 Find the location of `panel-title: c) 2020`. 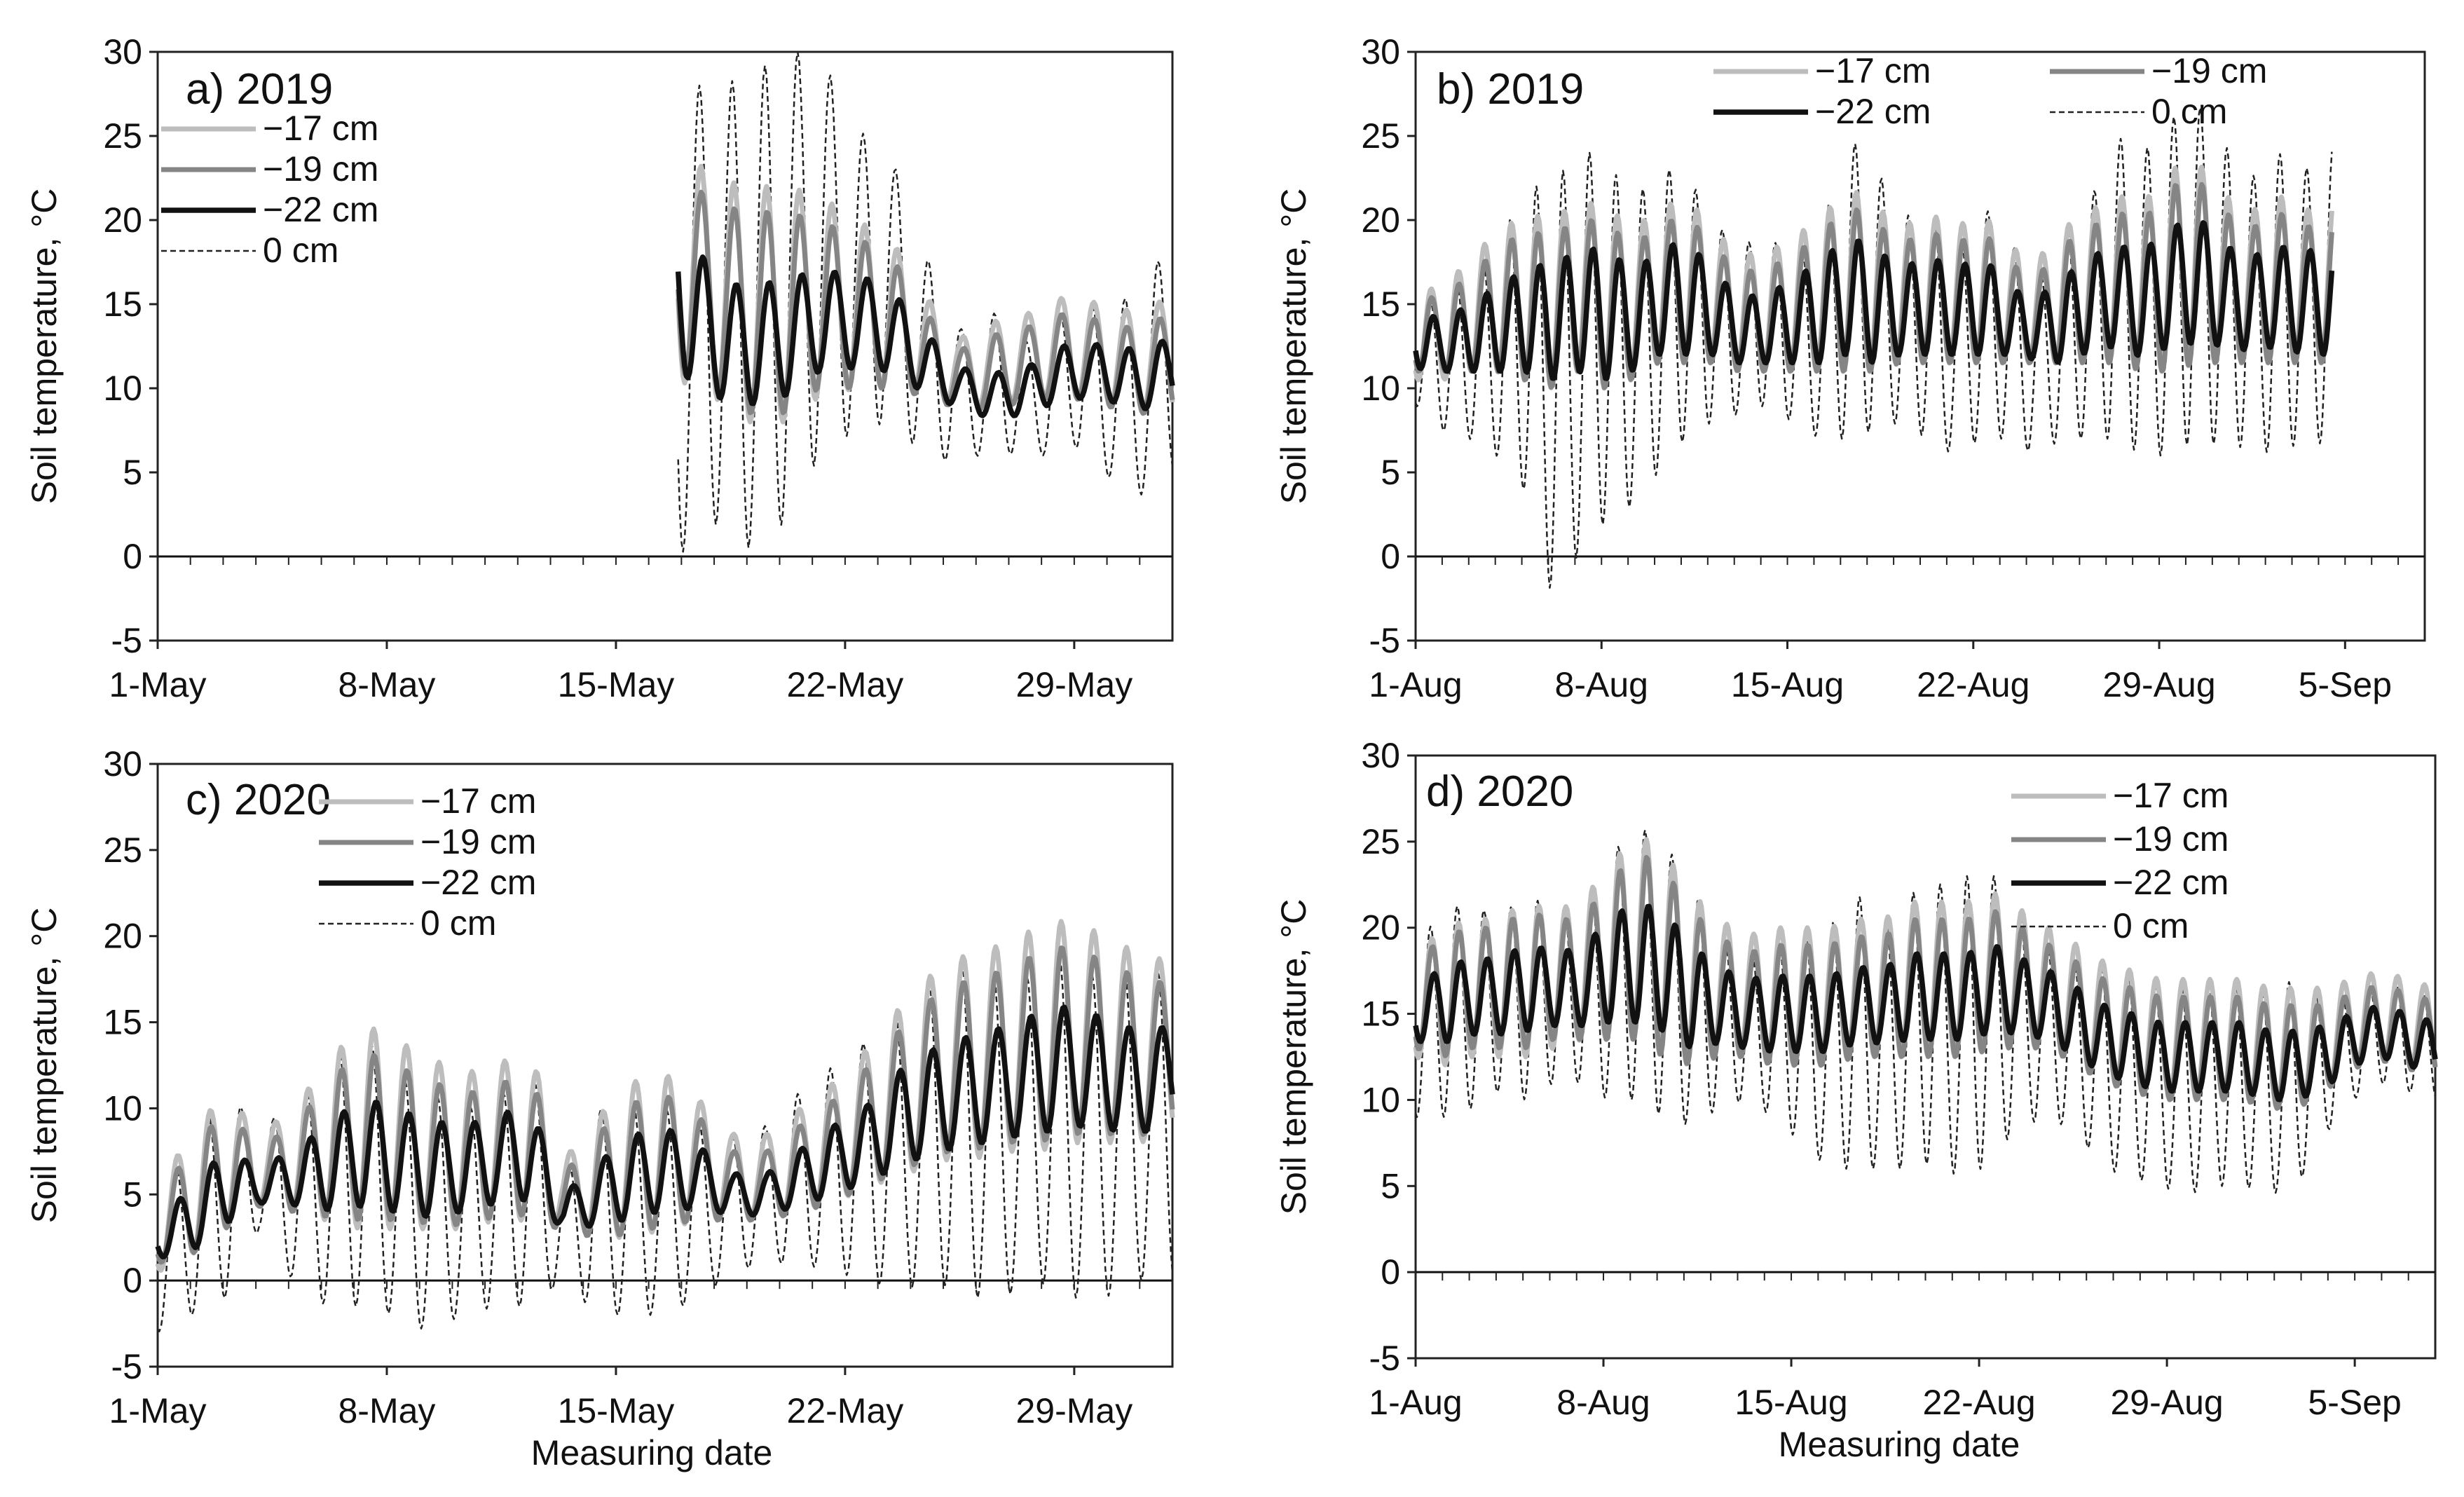

panel-title: c) 2020 is located at coordinates (258, 800).